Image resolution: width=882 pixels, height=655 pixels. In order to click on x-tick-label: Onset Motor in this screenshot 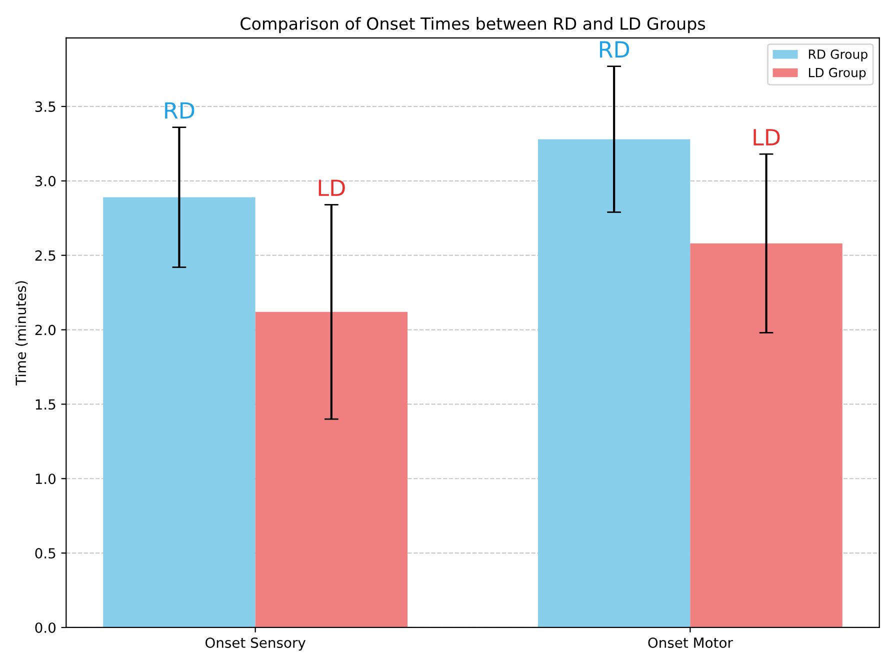, I will do `click(690, 642)`.